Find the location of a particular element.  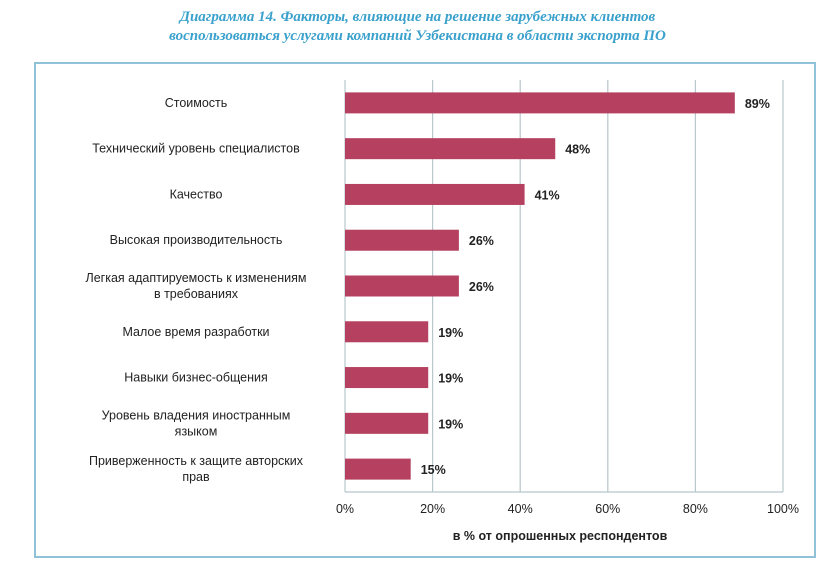

category-label: Стоимость is located at coordinates (196, 103).